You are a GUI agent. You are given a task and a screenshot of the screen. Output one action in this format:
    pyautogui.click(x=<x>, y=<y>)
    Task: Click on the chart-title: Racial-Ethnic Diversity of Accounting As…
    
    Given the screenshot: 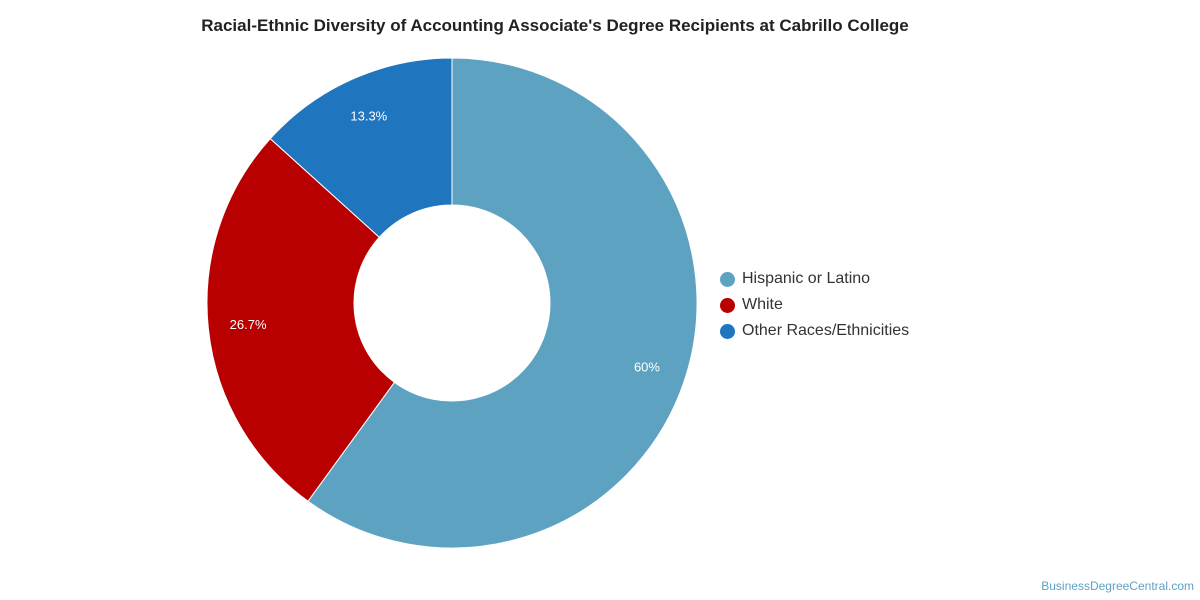 What is the action you would take?
    pyautogui.click(x=555, y=25)
    